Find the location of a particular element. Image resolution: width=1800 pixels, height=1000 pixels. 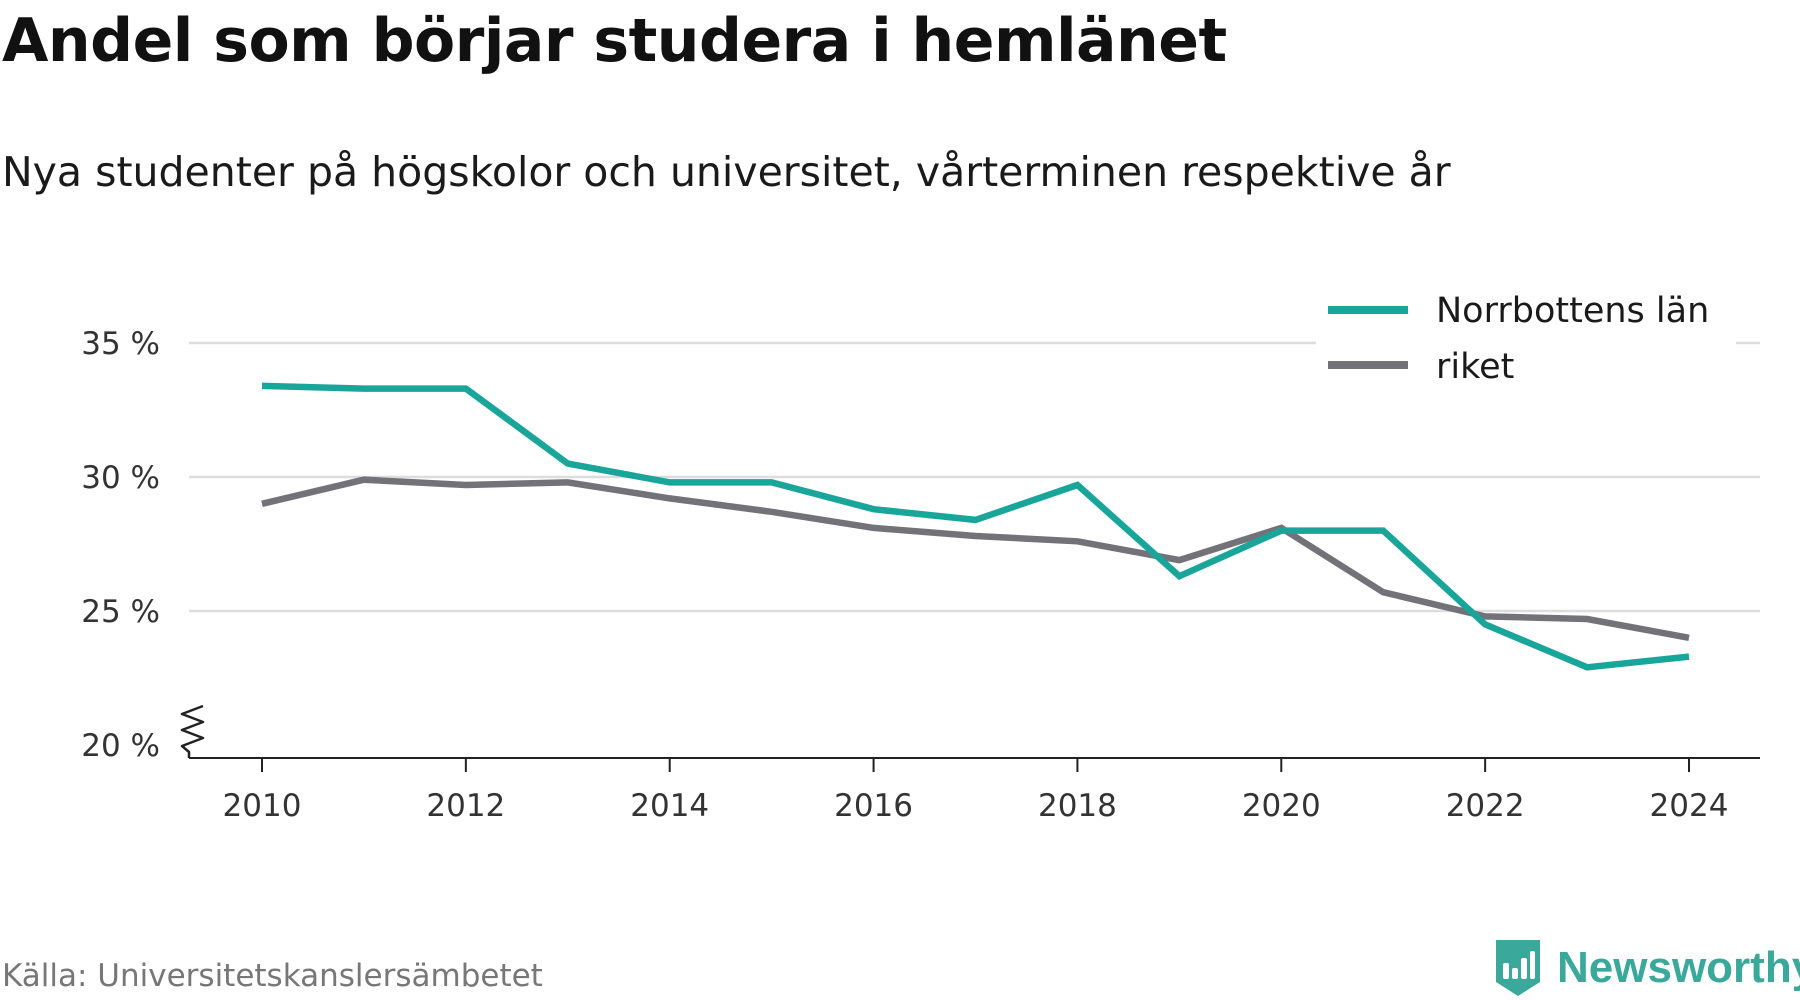

y-tick-label: 25 % is located at coordinates (120, 612).